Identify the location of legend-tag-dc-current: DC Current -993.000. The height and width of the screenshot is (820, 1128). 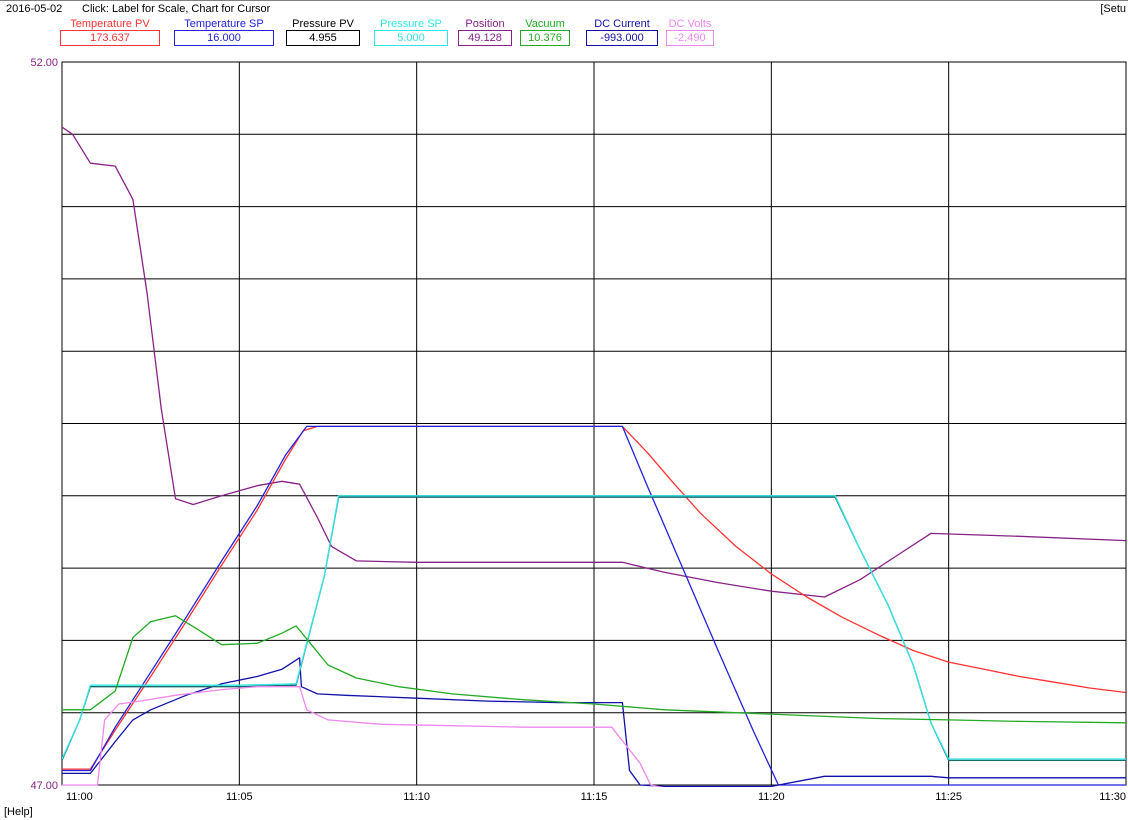
(622, 32).